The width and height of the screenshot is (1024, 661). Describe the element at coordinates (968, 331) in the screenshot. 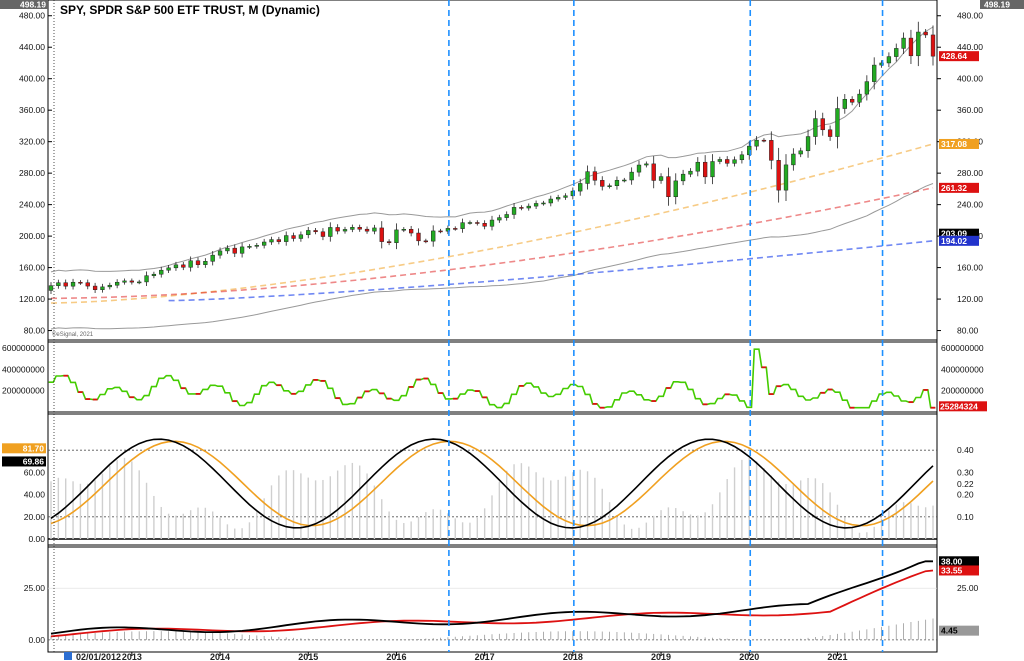

I see `price-y-tick-right: 80.00` at that location.